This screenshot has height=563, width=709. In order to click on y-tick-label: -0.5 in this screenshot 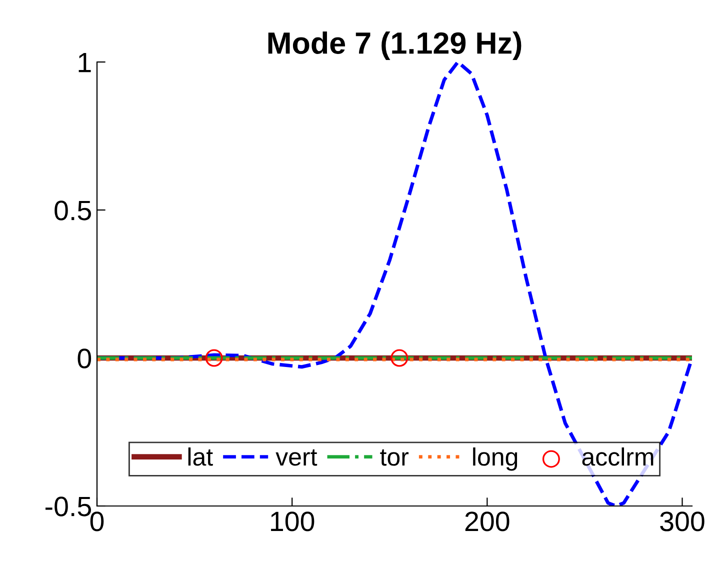, I will do `click(68, 506)`.